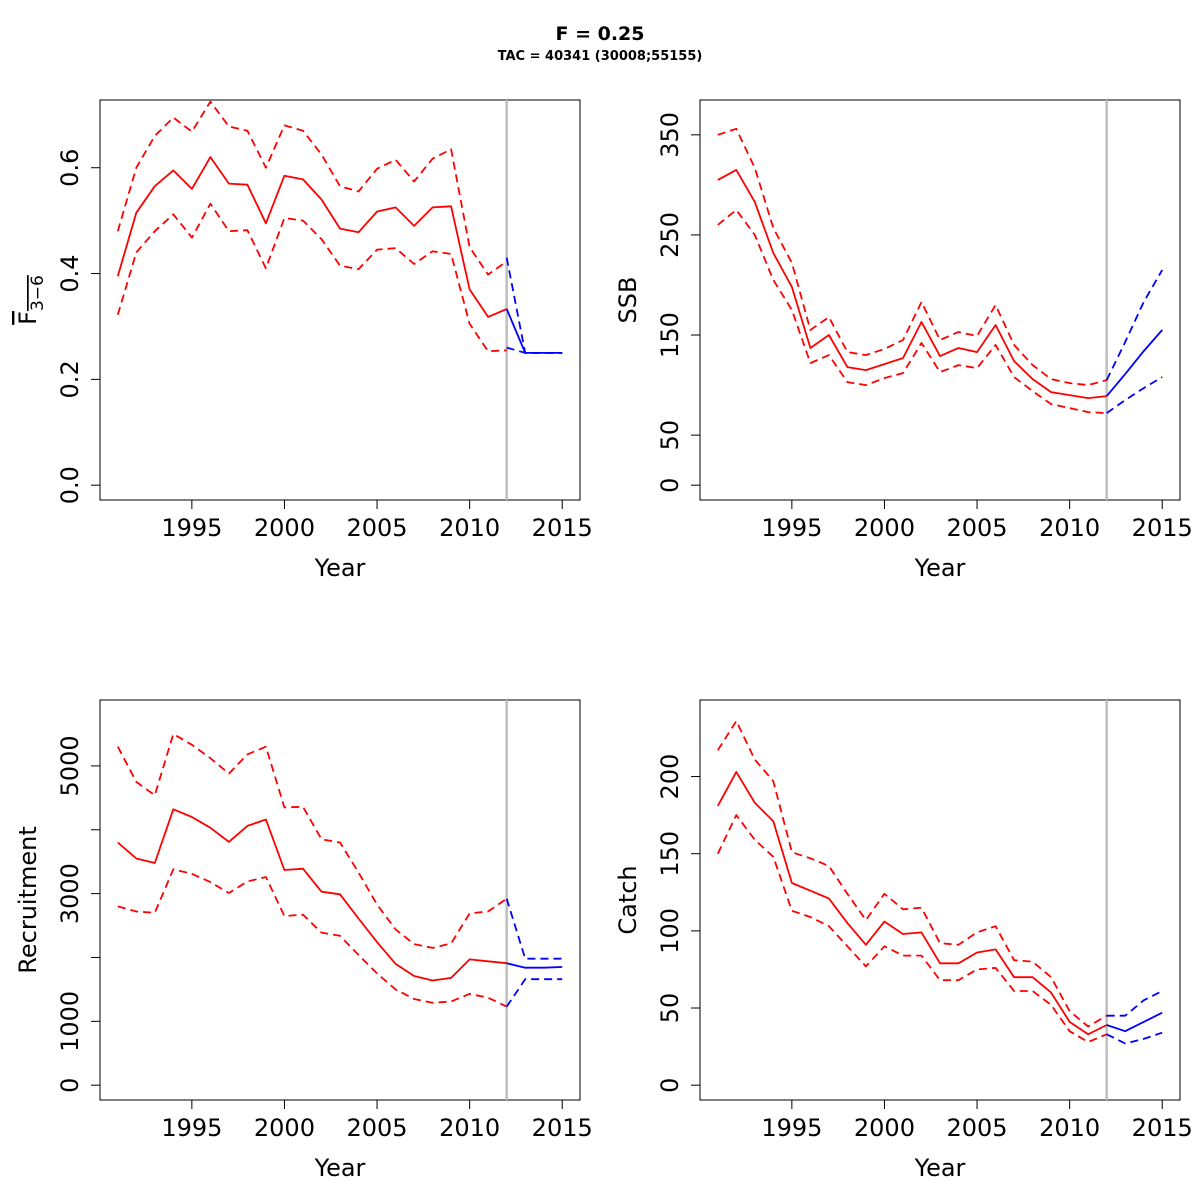 This screenshot has height=1200, width=1200. Describe the element at coordinates (670, 931) in the screenshot. I see `y-tick-label: 100` at that location.